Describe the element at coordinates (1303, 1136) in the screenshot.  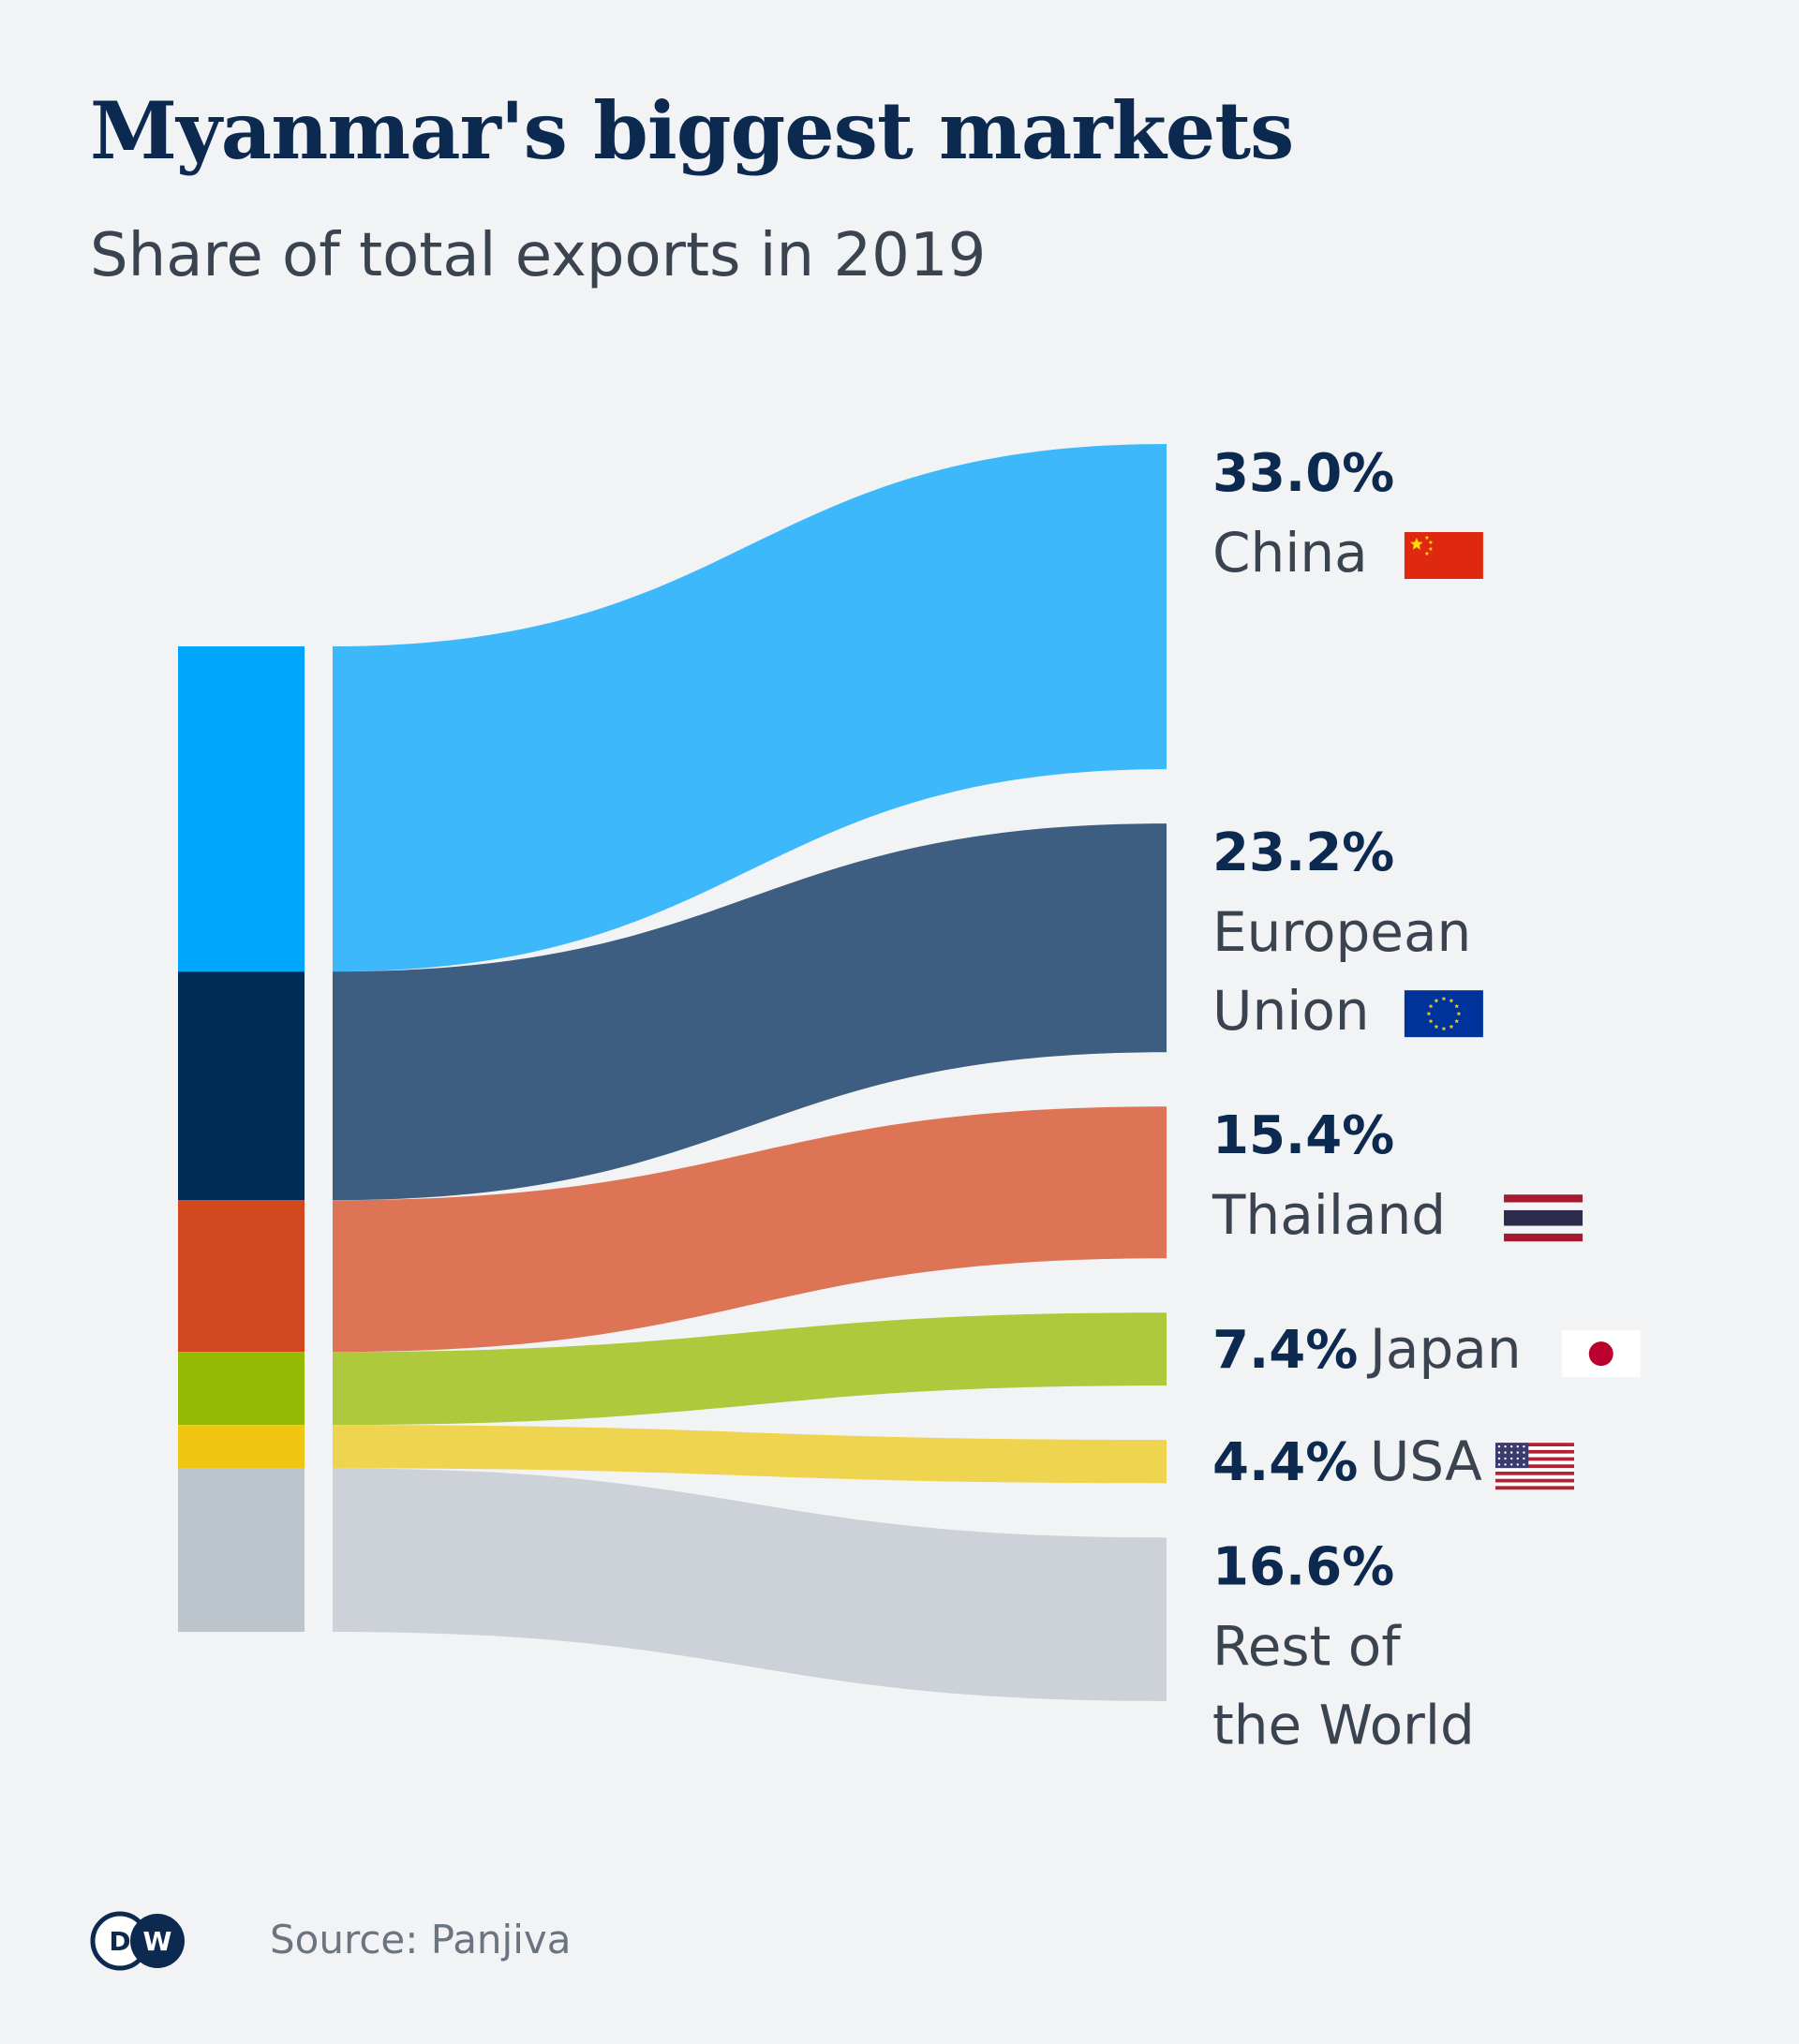
I see `value-label: 15.4%` at that location.